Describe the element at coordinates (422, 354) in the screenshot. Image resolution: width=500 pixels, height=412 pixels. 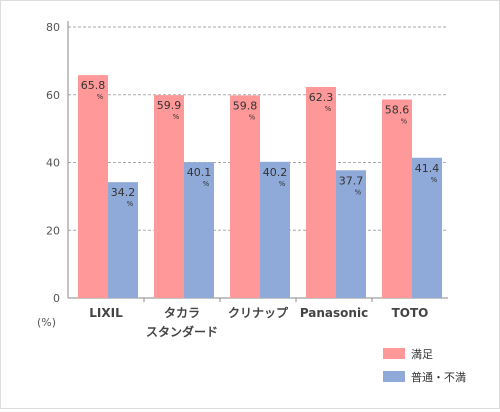
I see `legend-label: 満足` at that location.